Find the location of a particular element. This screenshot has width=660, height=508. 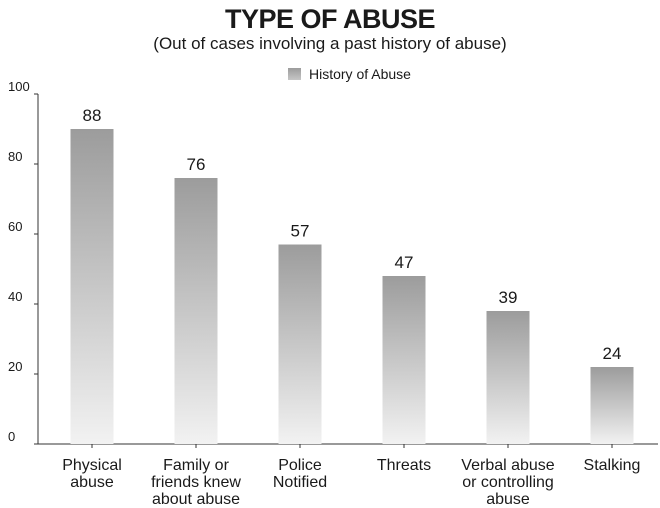

y-tick-label: 60 is located at coordinates (15, 226).